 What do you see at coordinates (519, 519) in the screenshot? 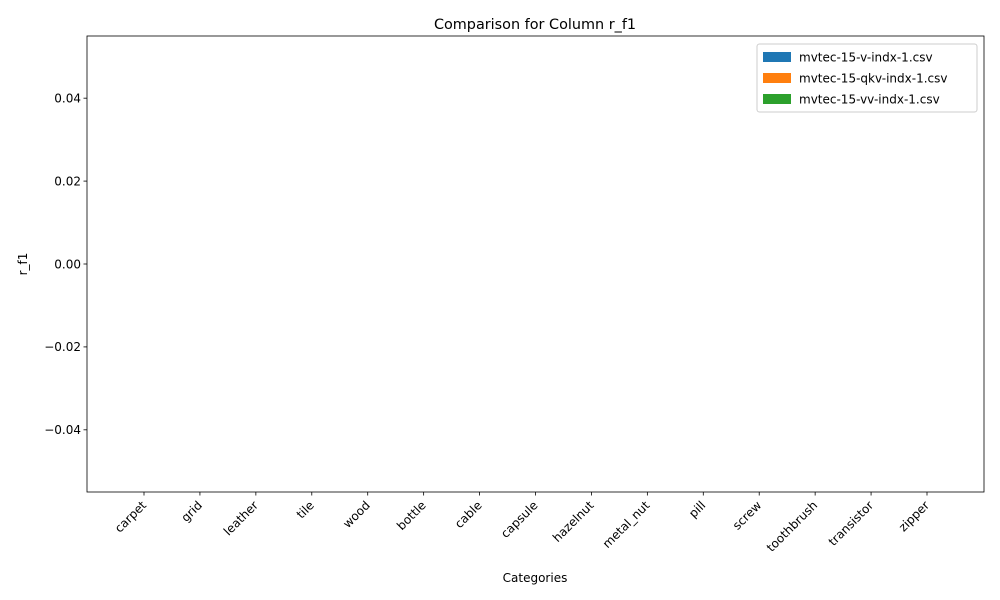
I see `x-tick-label-capsule: capsule` at bounding box center [519, 519].